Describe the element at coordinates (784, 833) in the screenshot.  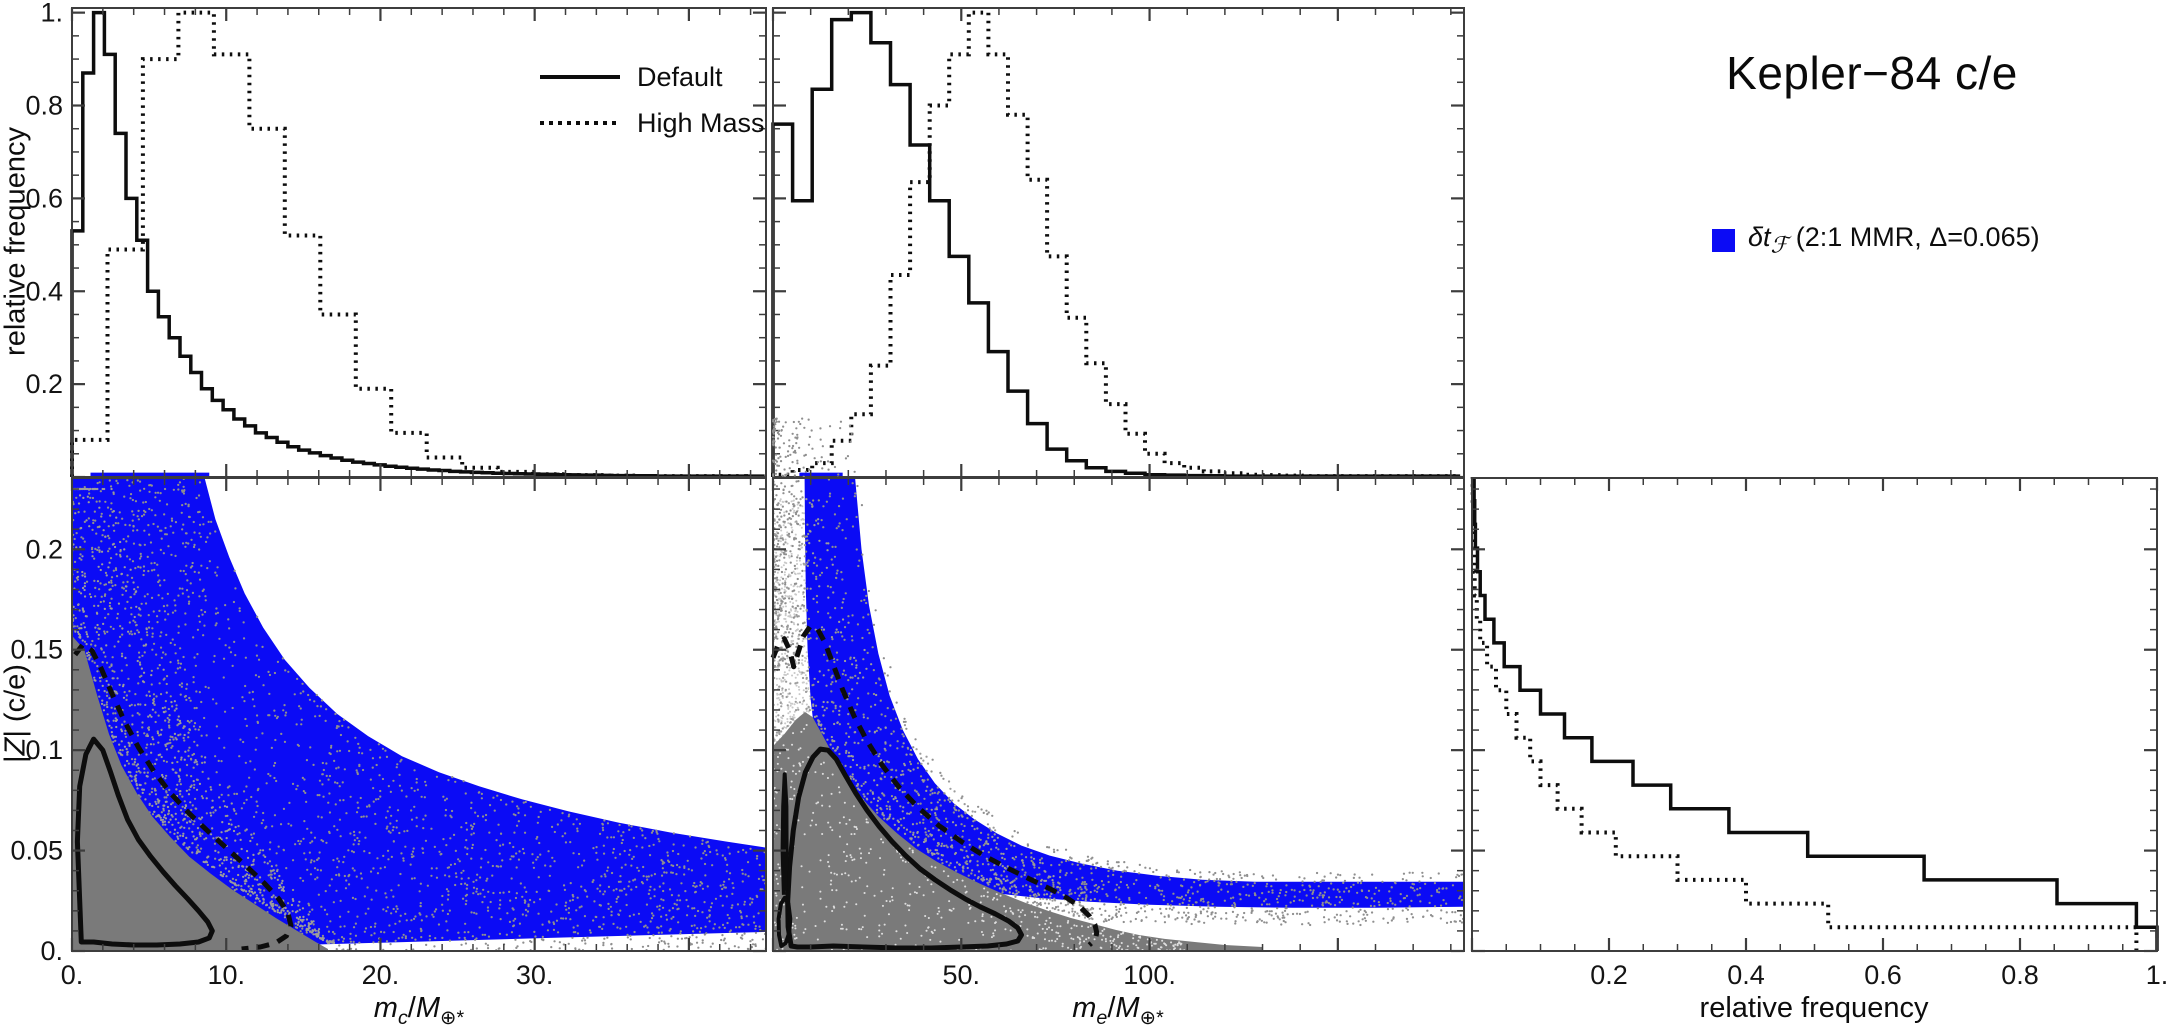
I see `contour-solid-spike` at that location.